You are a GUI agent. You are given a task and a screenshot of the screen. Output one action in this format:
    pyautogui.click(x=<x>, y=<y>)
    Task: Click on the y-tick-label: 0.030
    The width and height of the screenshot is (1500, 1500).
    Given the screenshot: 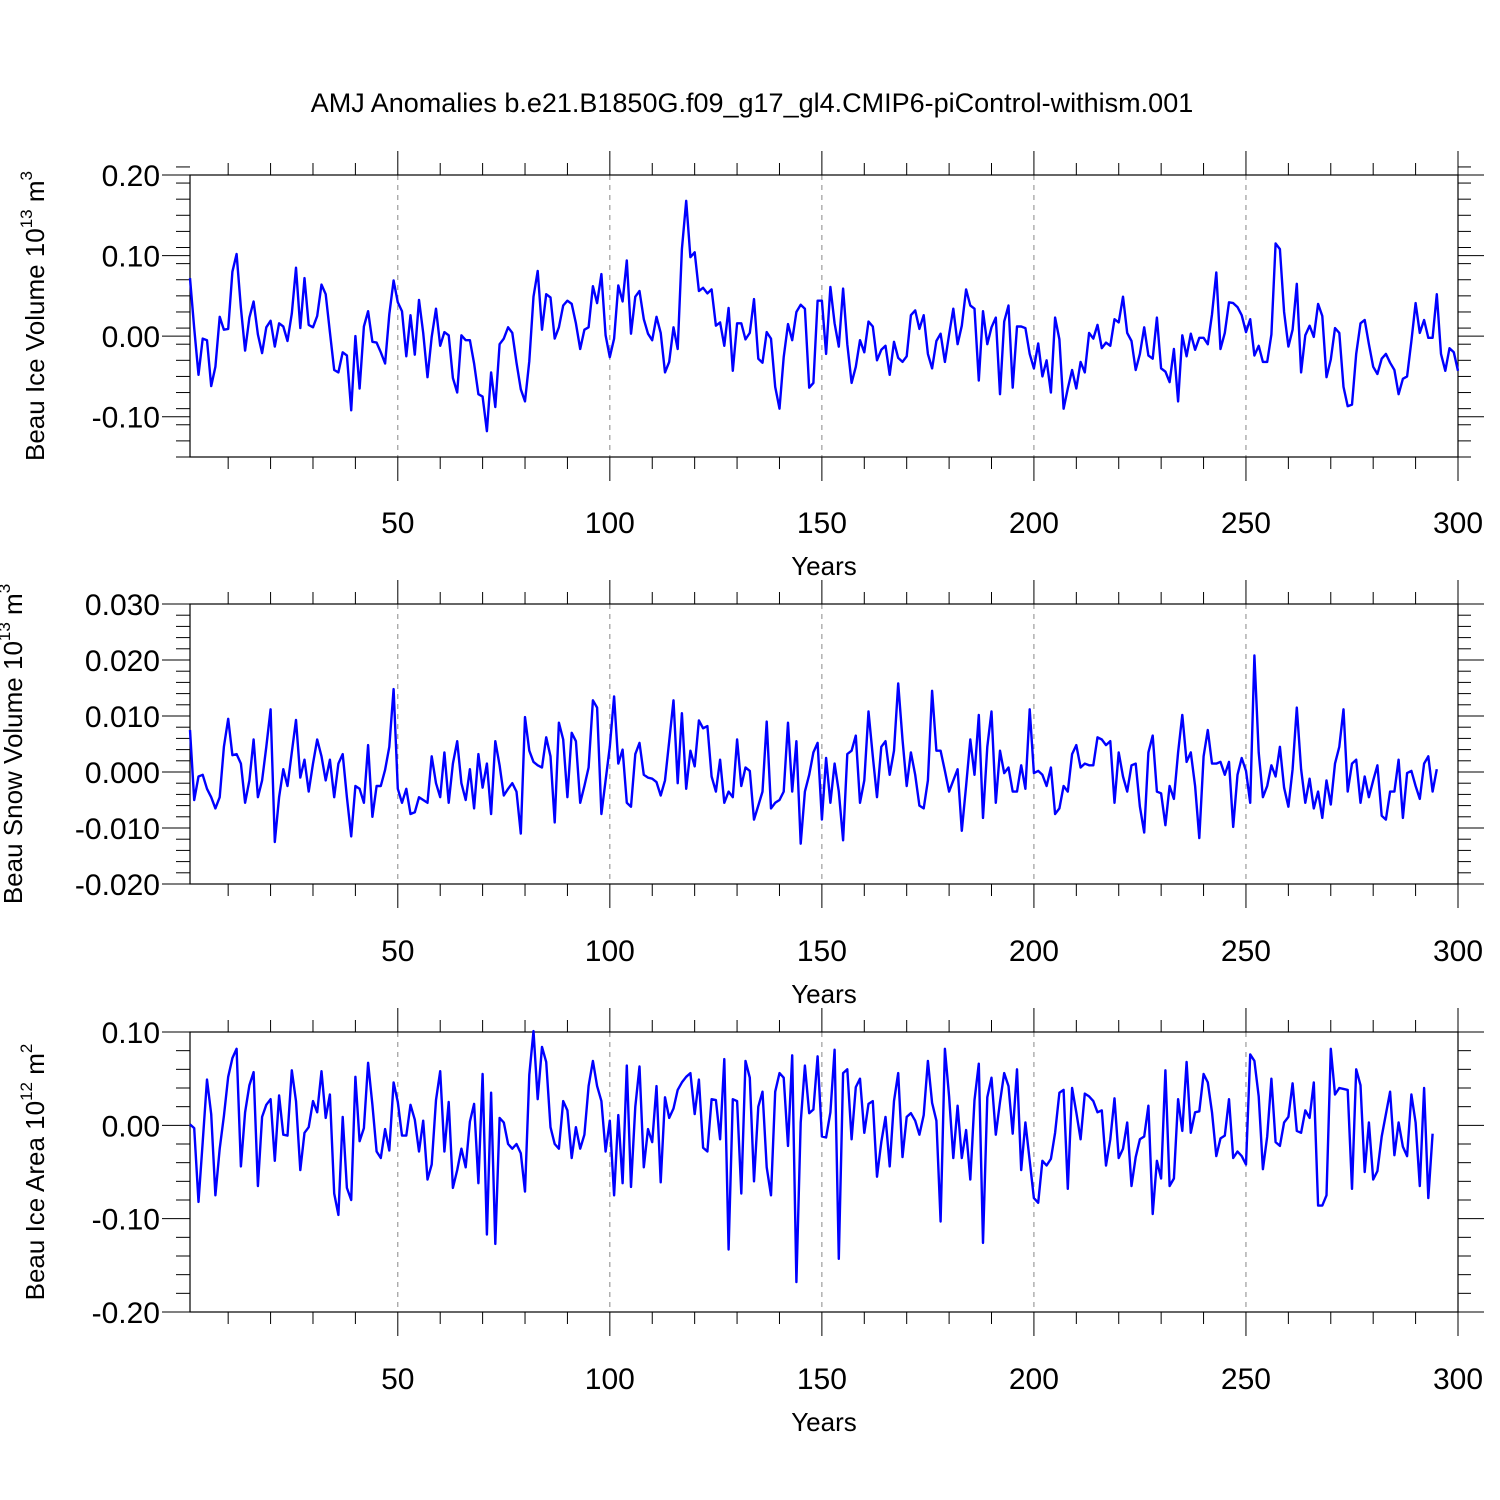 What is the action you would take?
    pyautogui.click(x=122, y=605)
    